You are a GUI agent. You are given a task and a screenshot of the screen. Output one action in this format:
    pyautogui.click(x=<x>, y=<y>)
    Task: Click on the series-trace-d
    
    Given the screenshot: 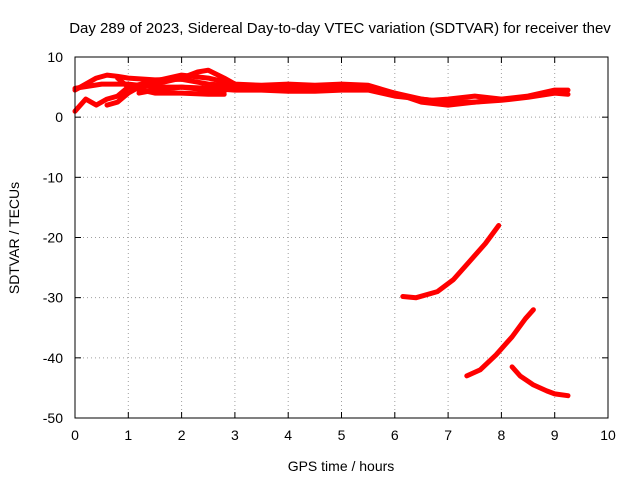 What is the action you would take?
    pyautogui.click(x=171, y=87)
    